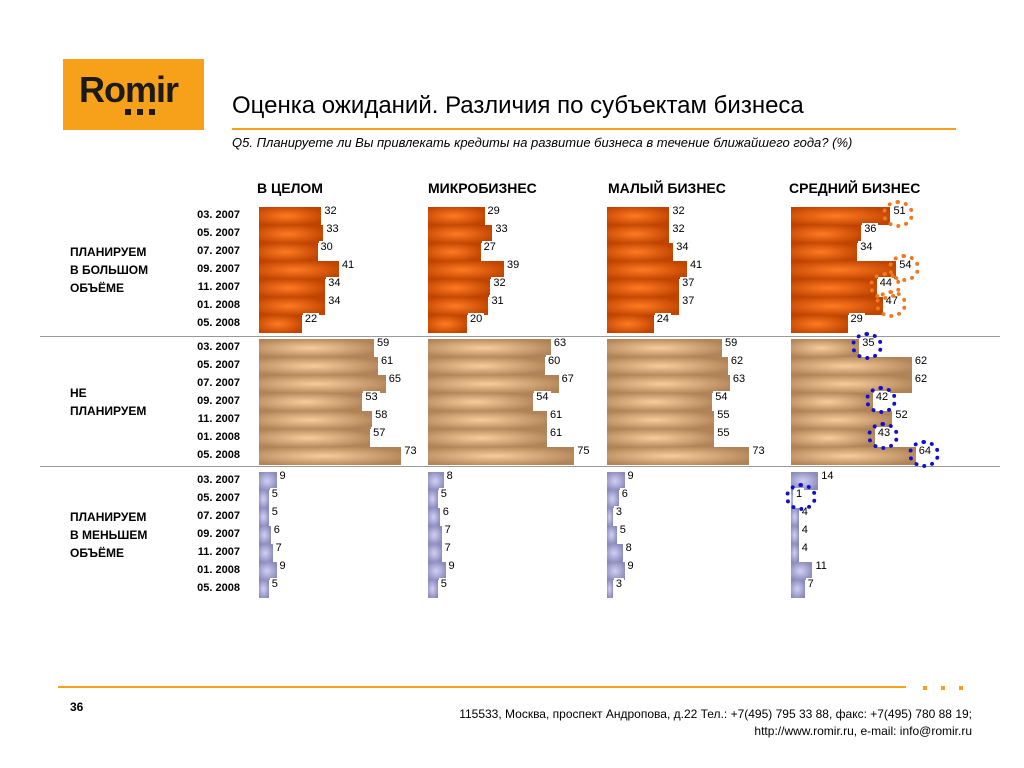  Describe the element at coordinates (330, 211) in the screenshot. I see `value-label: 32` at that location.